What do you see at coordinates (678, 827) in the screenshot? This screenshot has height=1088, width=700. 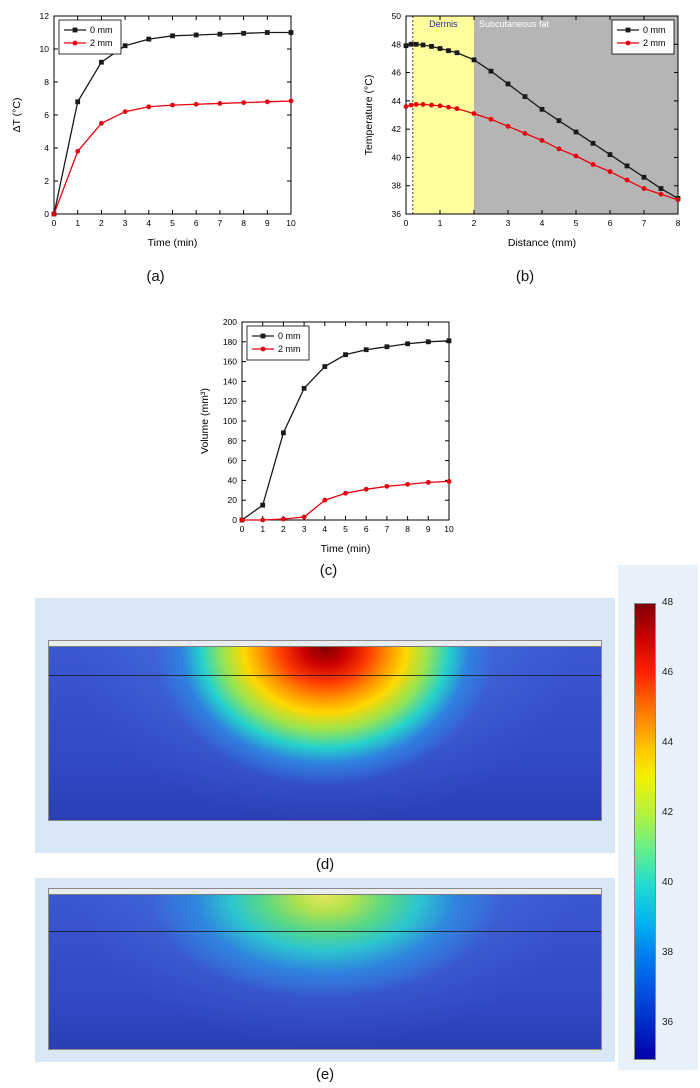 I see `colorbar-ticks: 48 46 44 42 40 38 36` at bounding box center [678, 827].